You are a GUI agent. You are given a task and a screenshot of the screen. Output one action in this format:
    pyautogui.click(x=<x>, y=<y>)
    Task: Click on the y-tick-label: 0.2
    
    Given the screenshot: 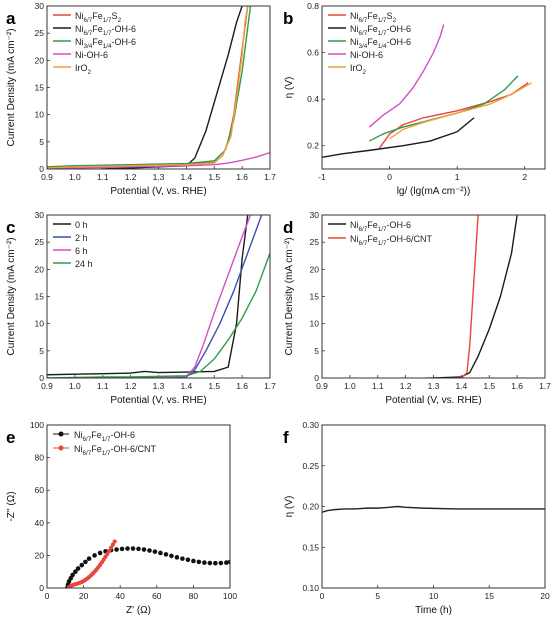 What is the action you would take?
    pyautogui.click(x=313, y=146)
    